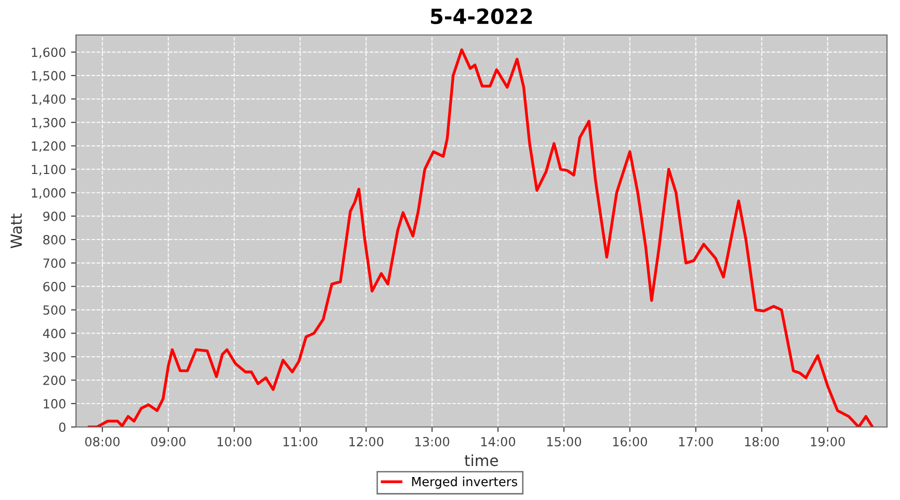 The width and height of the screenshot is (900, 500). I want to click on y-tick-label: 1,600, so click(49, 53).